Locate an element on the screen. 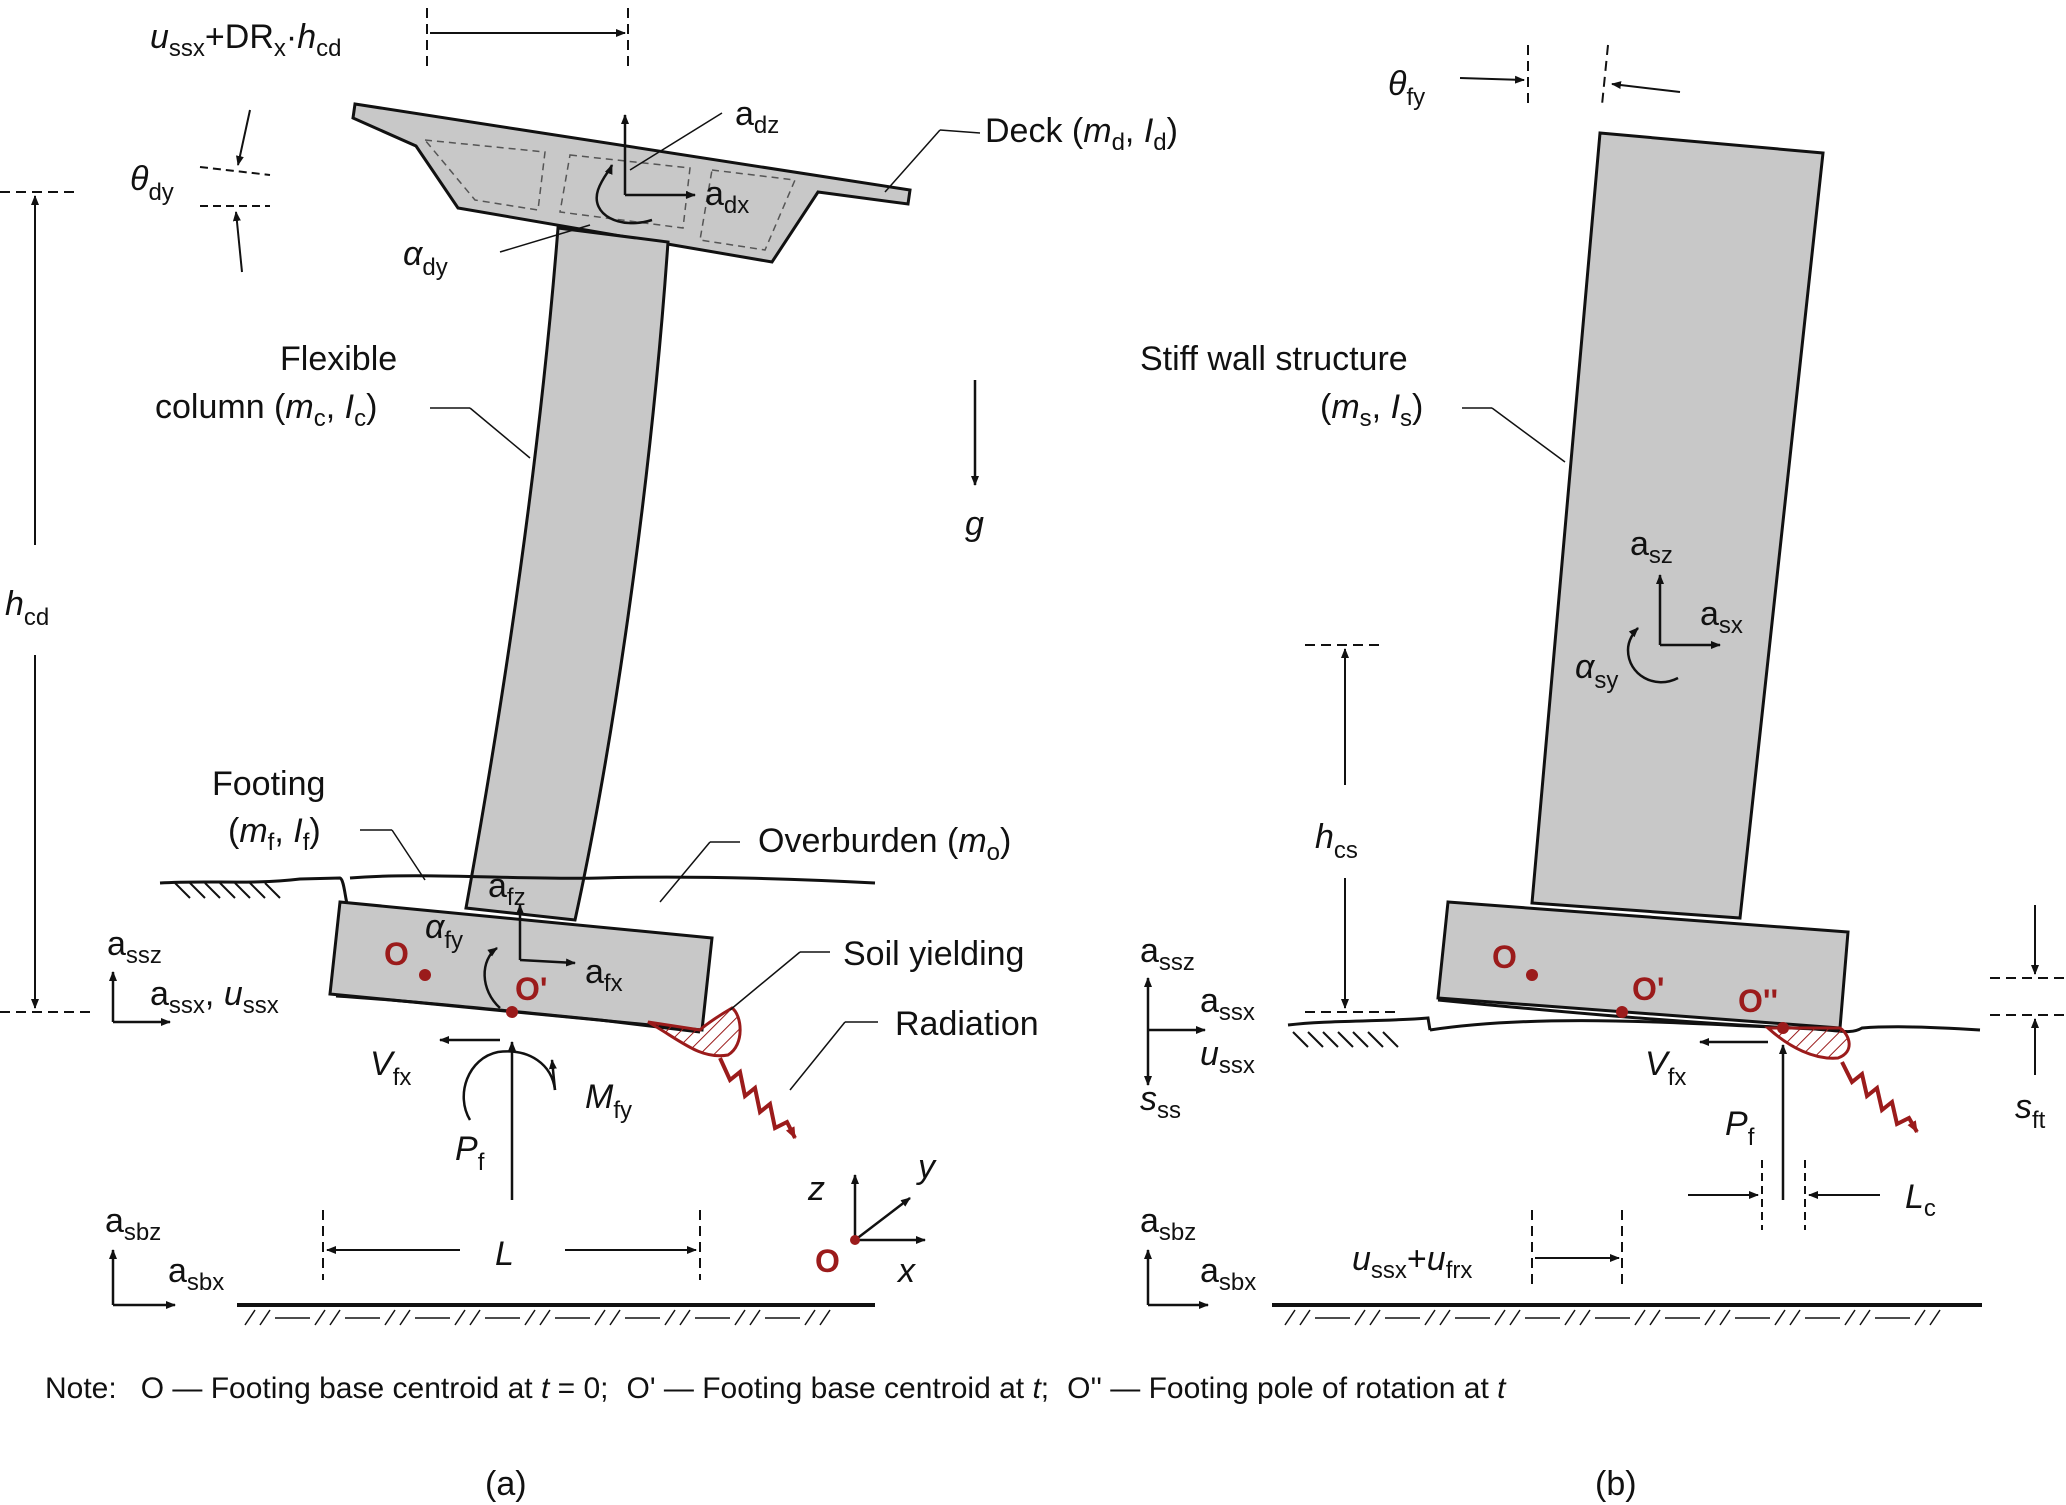  point-O-b is located at coordinates (1532, 975).